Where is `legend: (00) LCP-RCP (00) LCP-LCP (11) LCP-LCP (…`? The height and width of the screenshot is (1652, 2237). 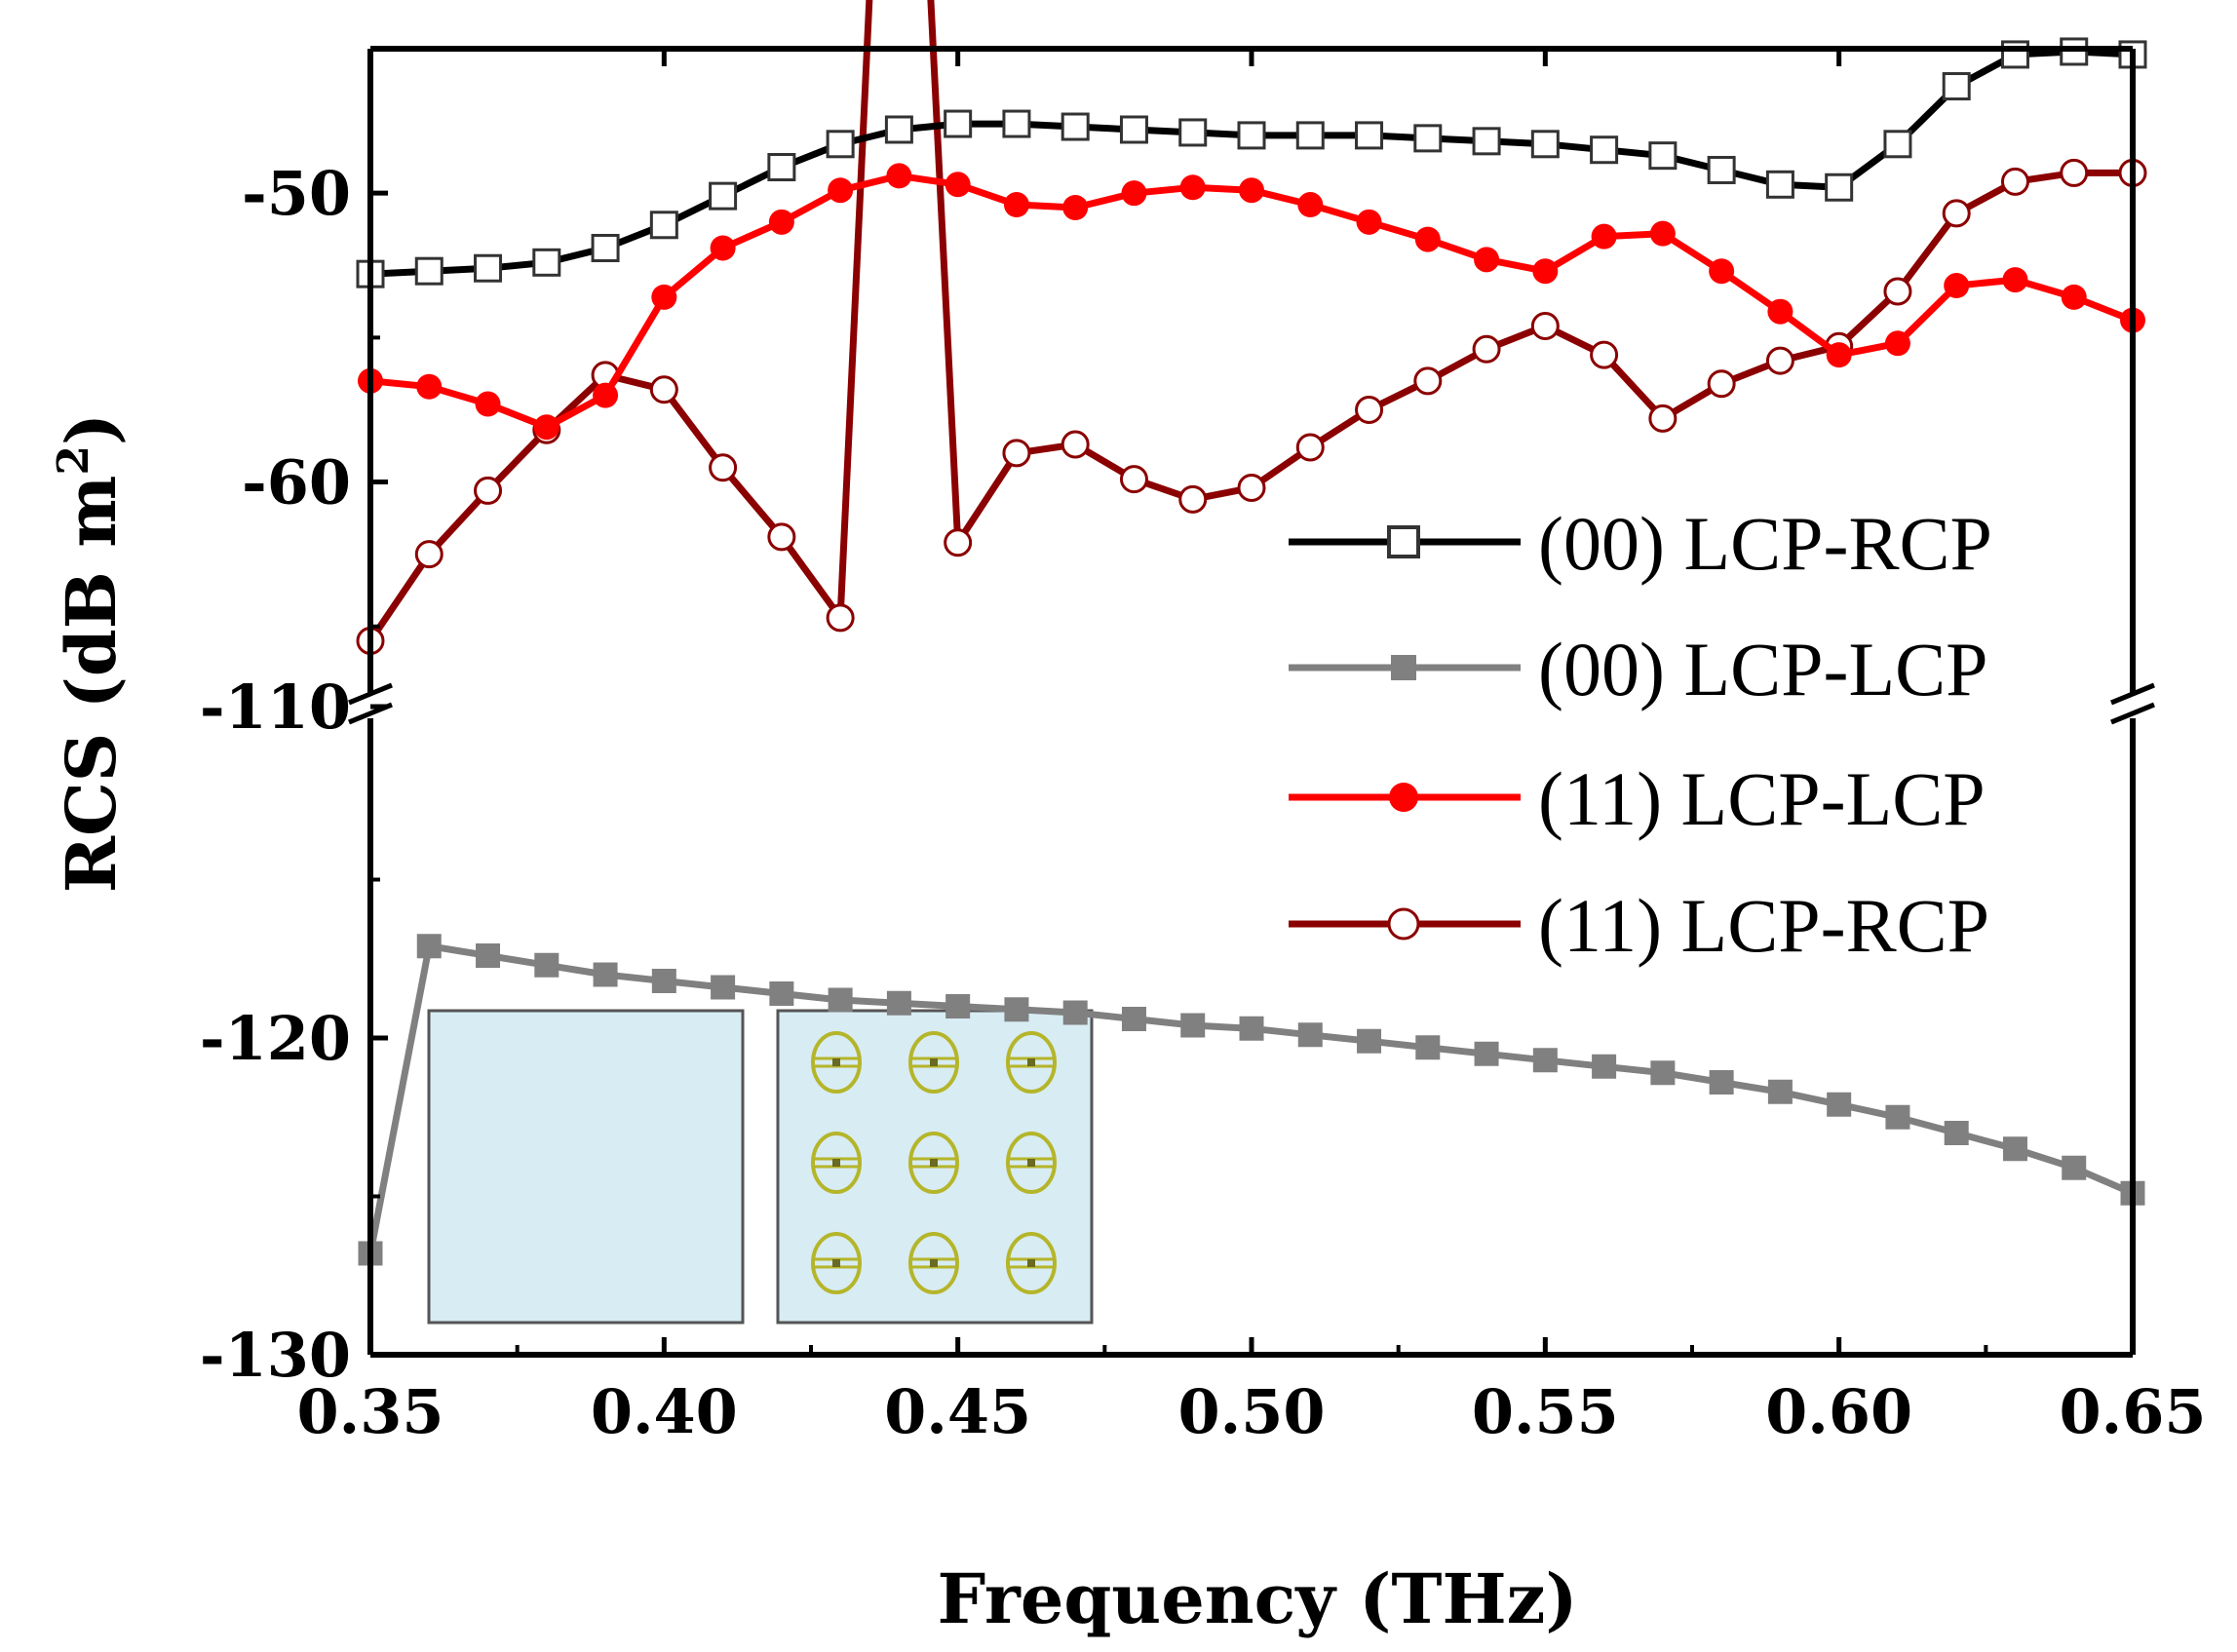
legend: (00) LCP-RCP (00) LCP-LCP (11) LCP-LCP (… is located at coordinates (1640, 734).